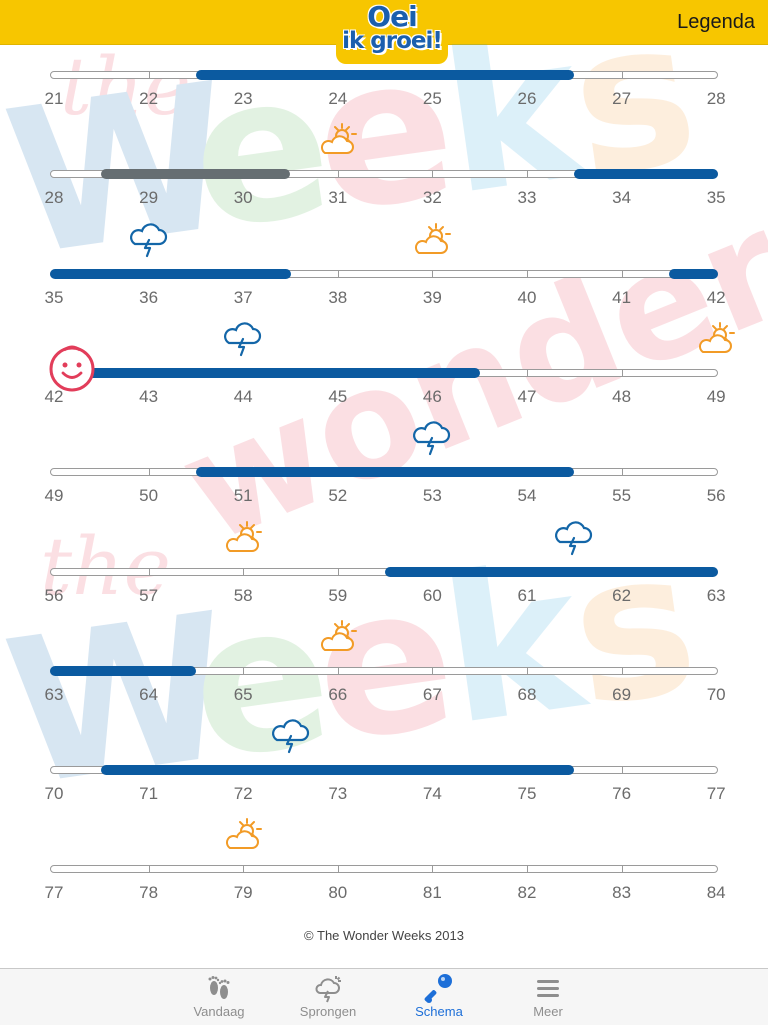 Image resolution: width=768 pixels, height=1025 pixels. Describe the element at coordinates (149, 297) in the screenshot. I see `week-label: 36` at that location.